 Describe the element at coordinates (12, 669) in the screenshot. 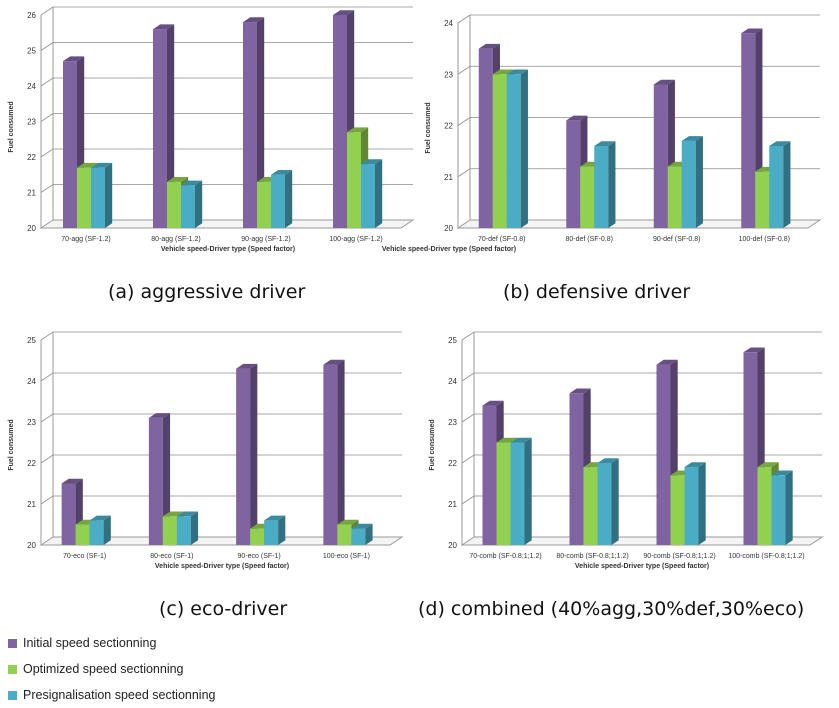

I see `legend-swatch-optimized` at that location.